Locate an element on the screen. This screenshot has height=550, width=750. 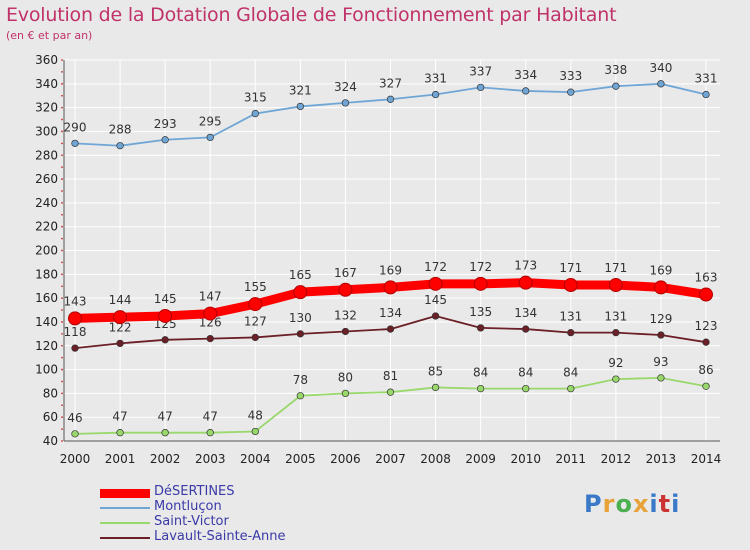
data-label: 48 is located at coordinates (255, 415).